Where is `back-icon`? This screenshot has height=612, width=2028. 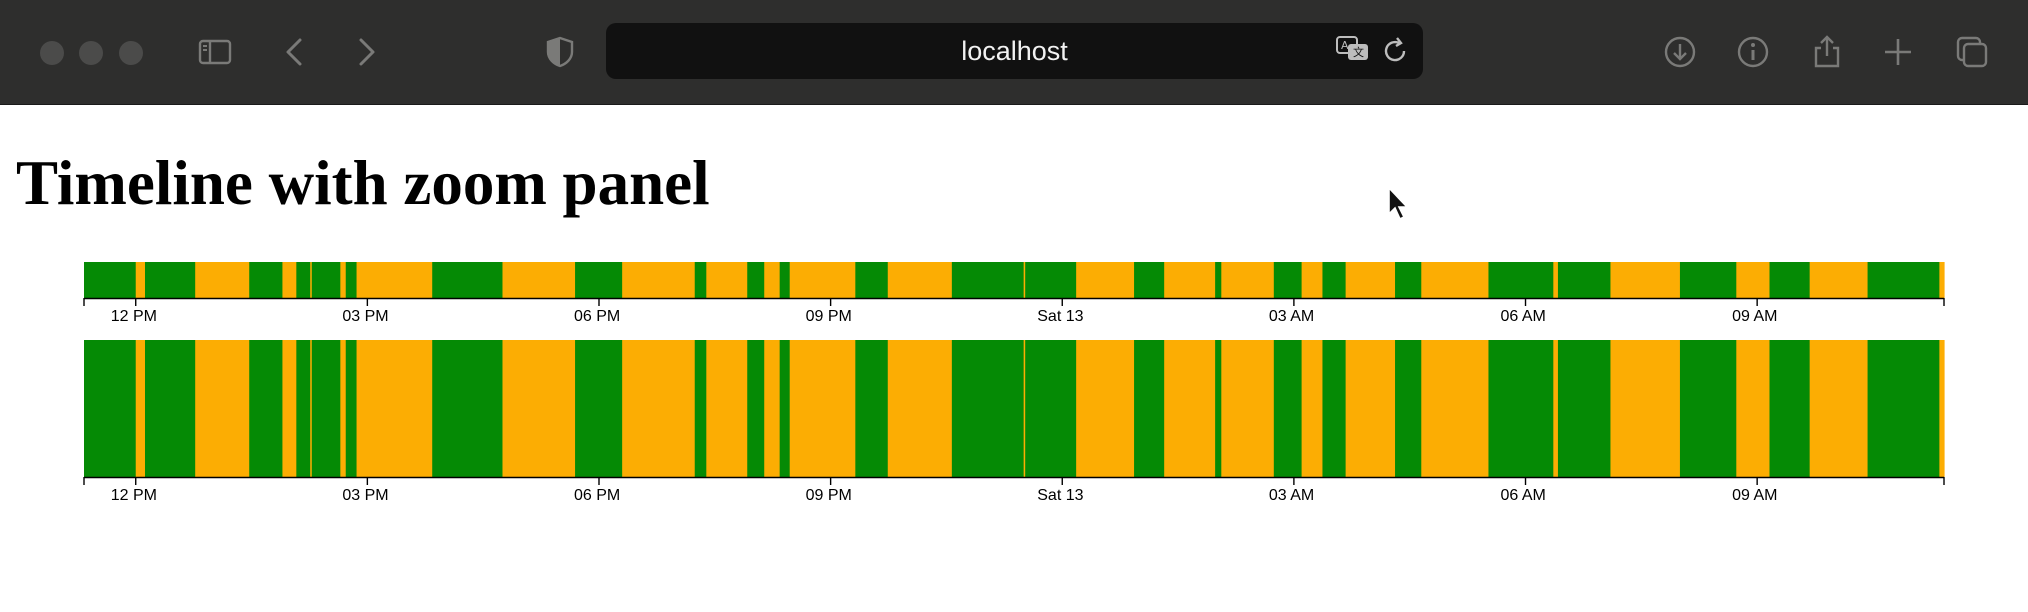 back-icon is located at coordinates (296, 52).